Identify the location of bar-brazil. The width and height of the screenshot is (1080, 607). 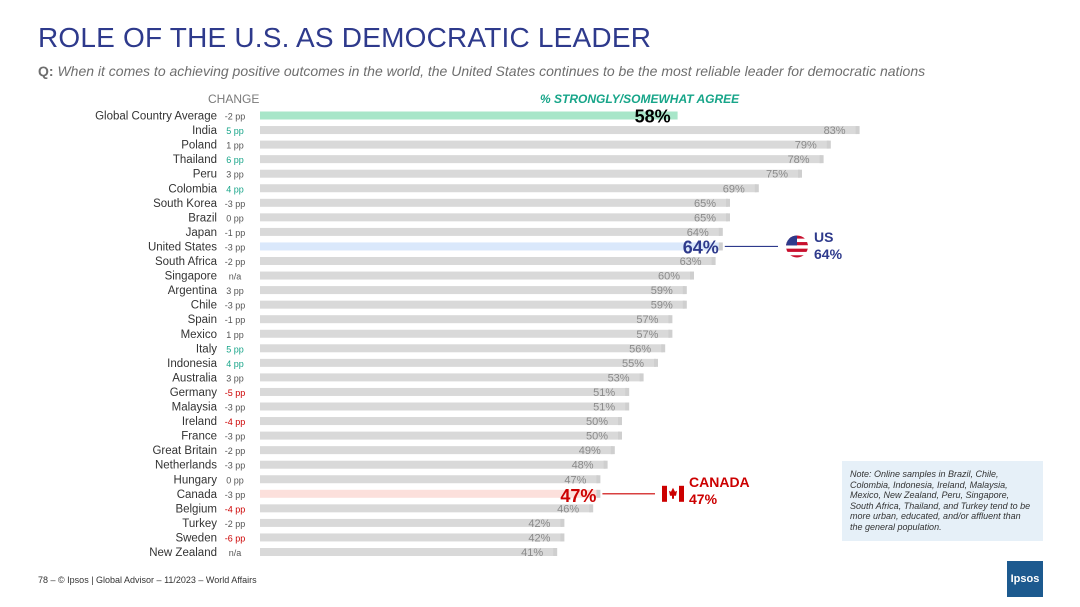
(494, 217).